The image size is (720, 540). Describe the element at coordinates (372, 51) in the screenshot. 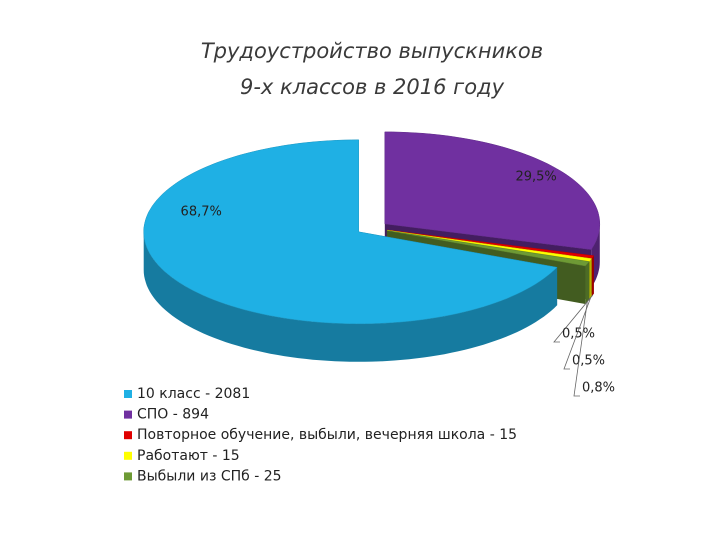

I see `chart-title: Трудоустройство выпускников` at that location.